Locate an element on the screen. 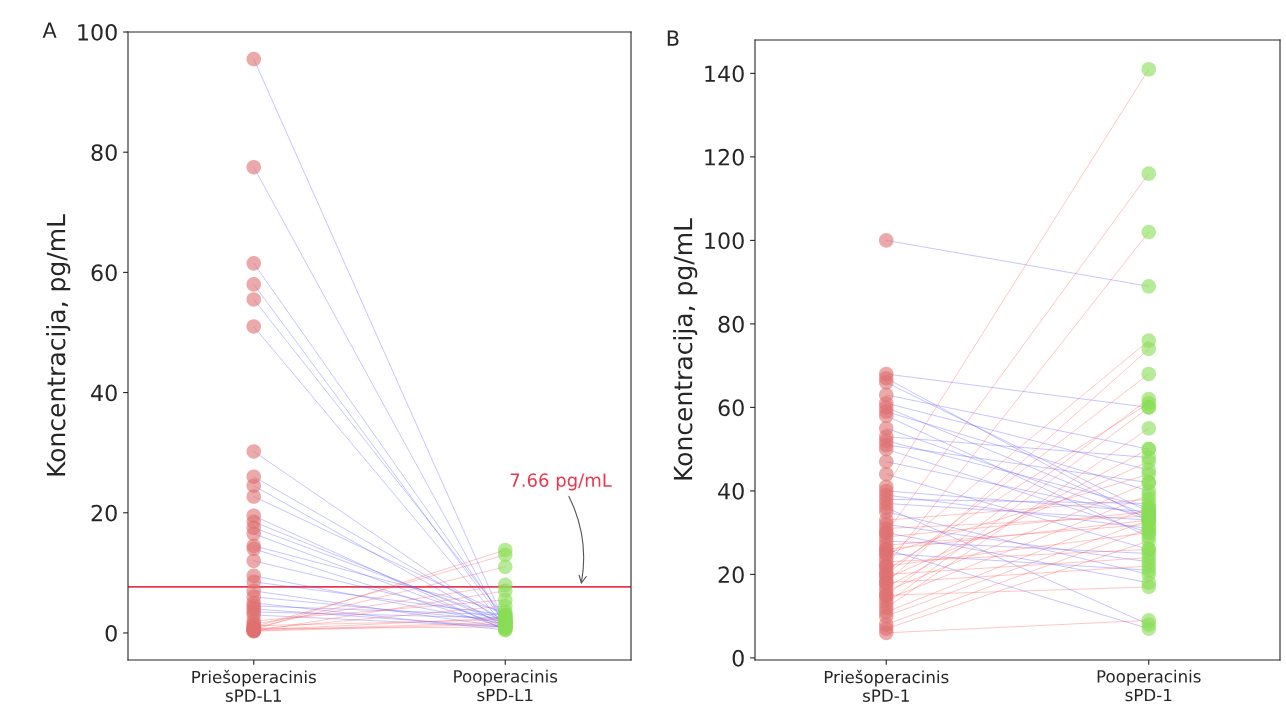 The width and height of the screenshot is (1286, 722). x-tick-label: Priešoperacinis sPD-1 is located at coordinates (886, 685).